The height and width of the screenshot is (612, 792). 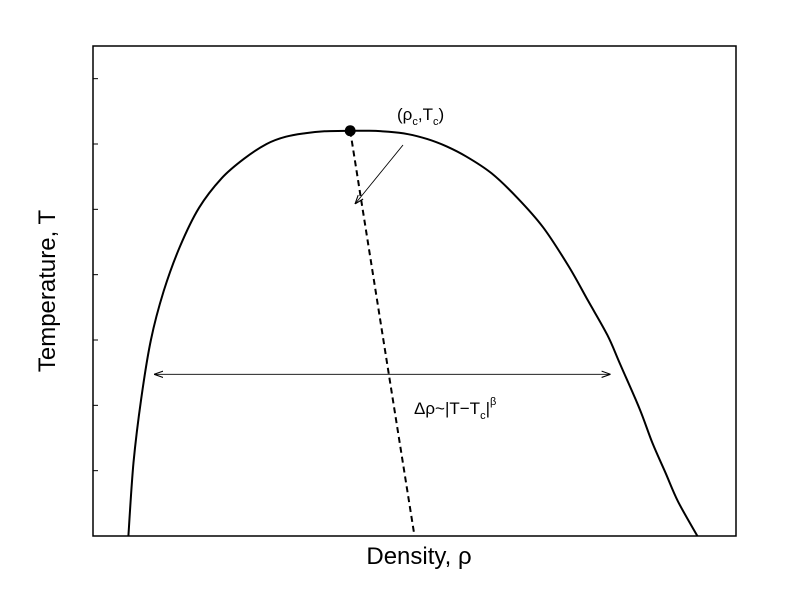 What do you see at coordinates (379, 174) in the screenshot?
I see `critical-point-pointer-arrow` at bounding box center [379, 174].